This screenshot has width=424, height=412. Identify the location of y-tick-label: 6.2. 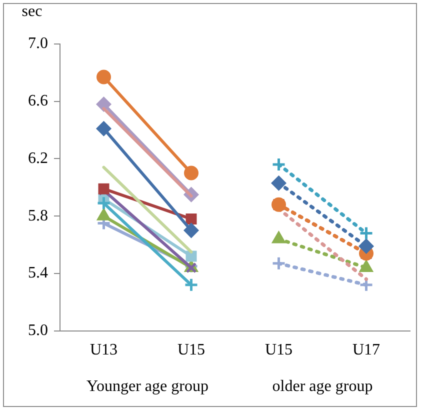
(38, 158).